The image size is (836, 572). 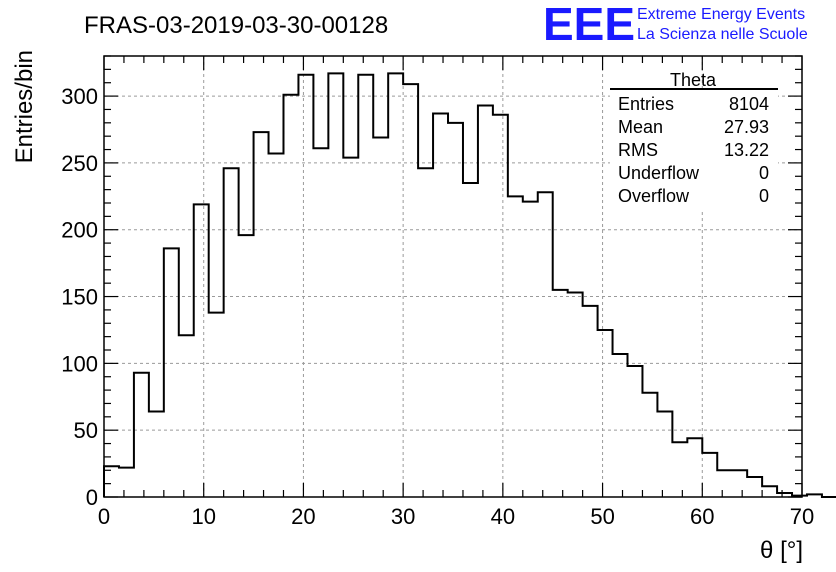 I want to click on y-tick-label: 100, so click(x=79, y=363).